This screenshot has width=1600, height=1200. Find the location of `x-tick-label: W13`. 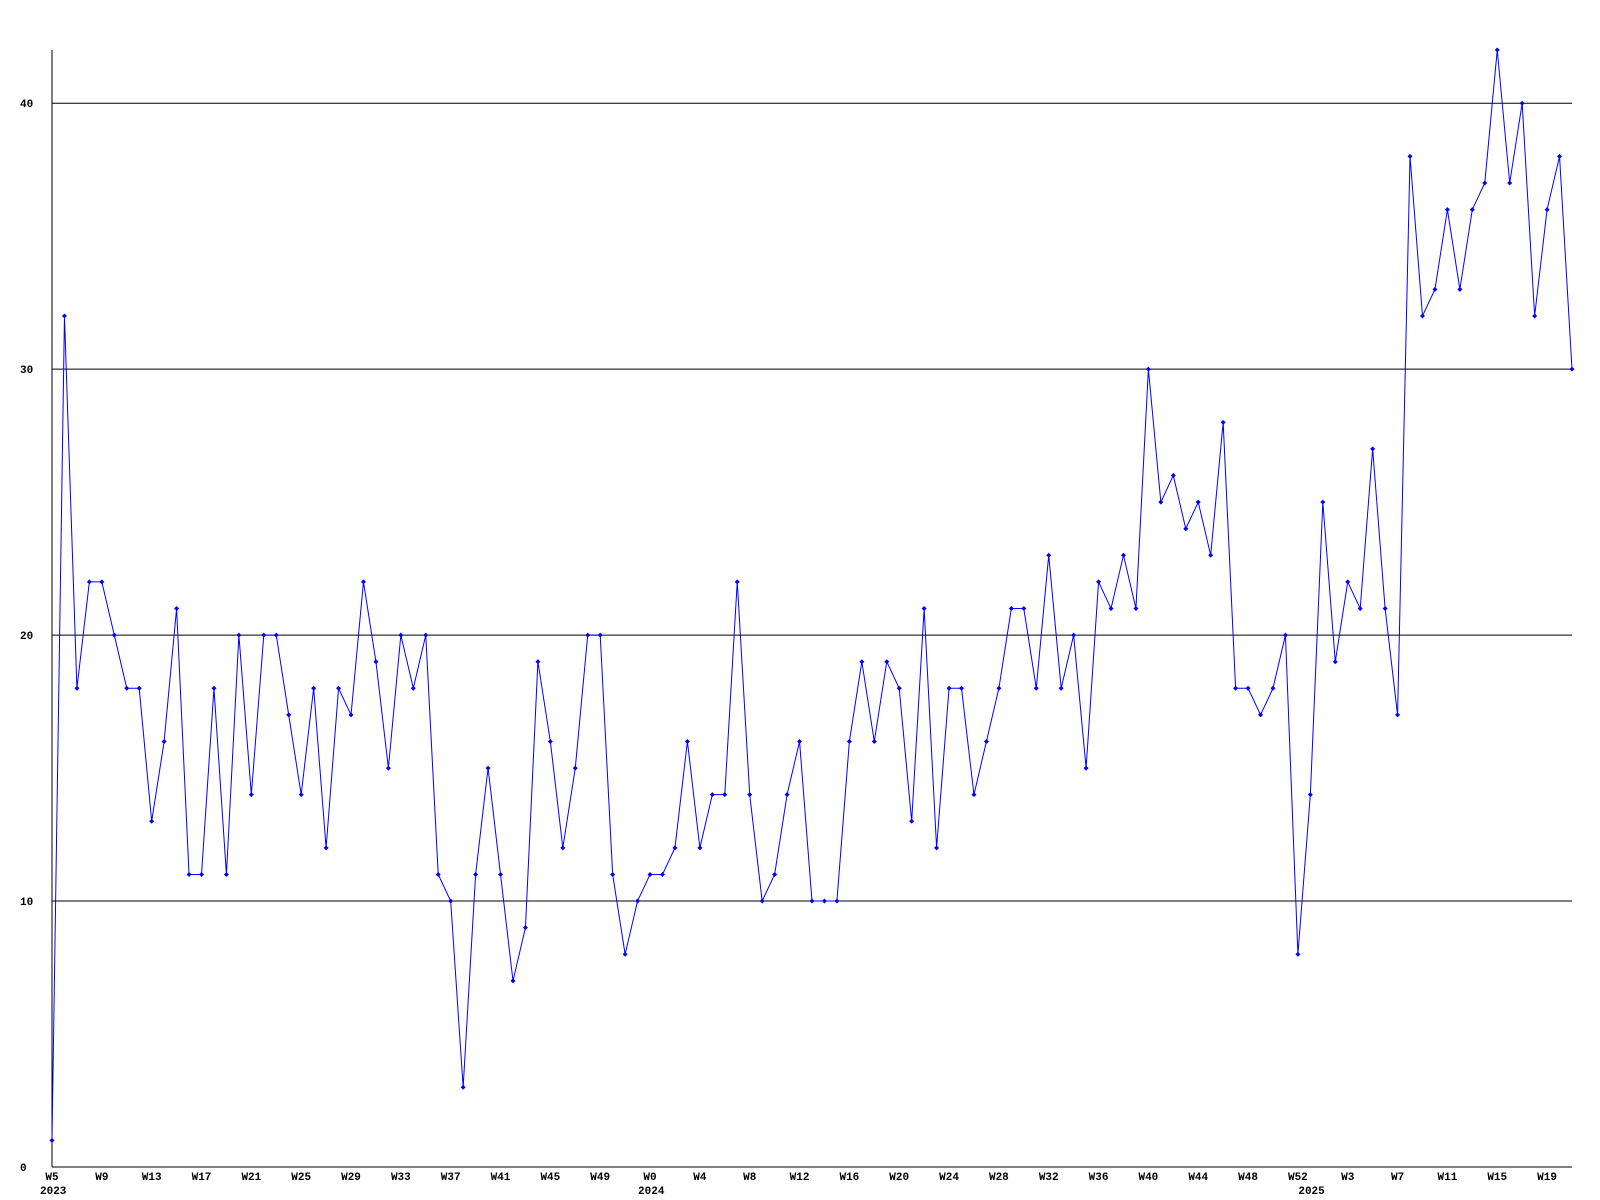

x-tick-label: W13 is located at coordinates (152, 1178).